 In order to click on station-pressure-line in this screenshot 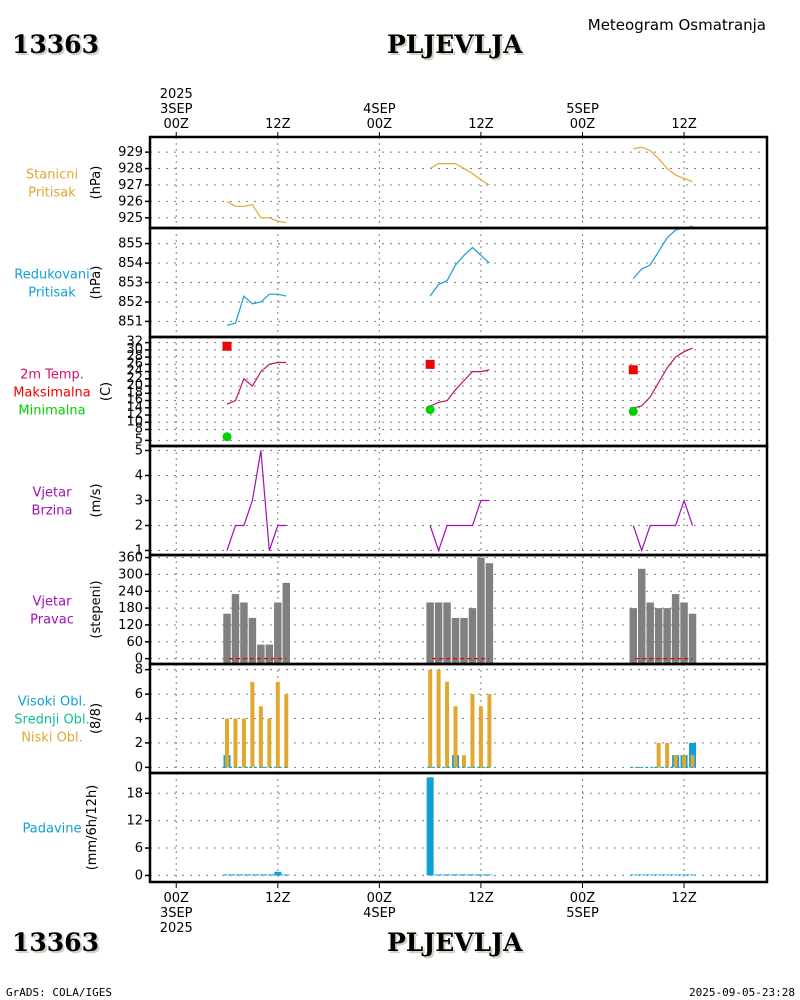, I will do `click(256, 212)`.